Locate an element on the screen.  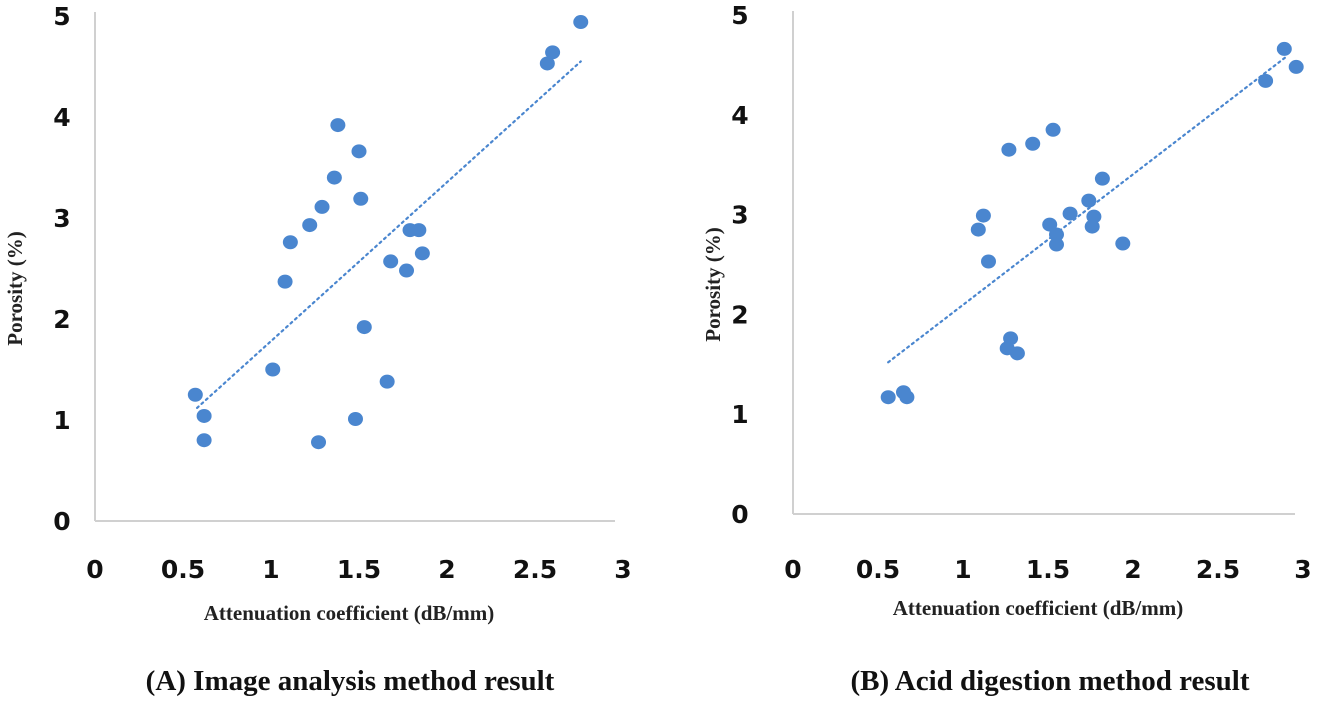
chart-caption: (A) Image analysis method result is located at coordinates (350, 681).